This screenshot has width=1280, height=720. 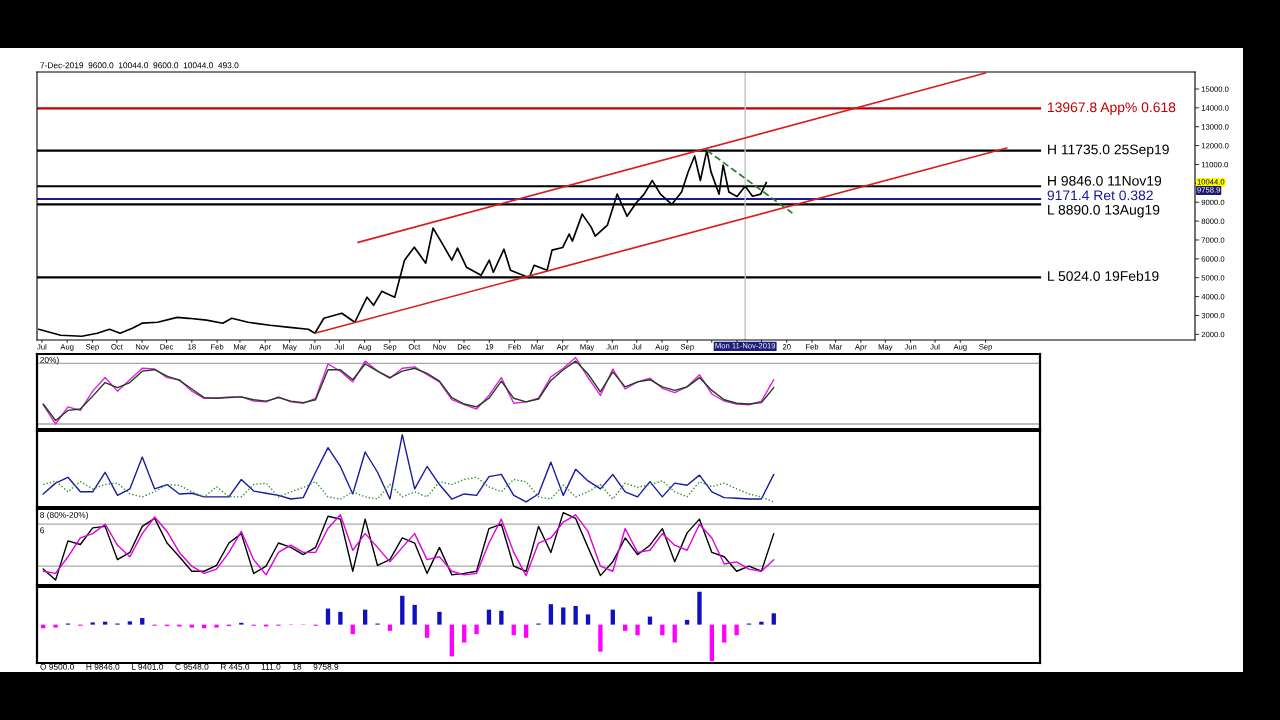 I want to click on annotation: 20%), so click(x=49, y=360).